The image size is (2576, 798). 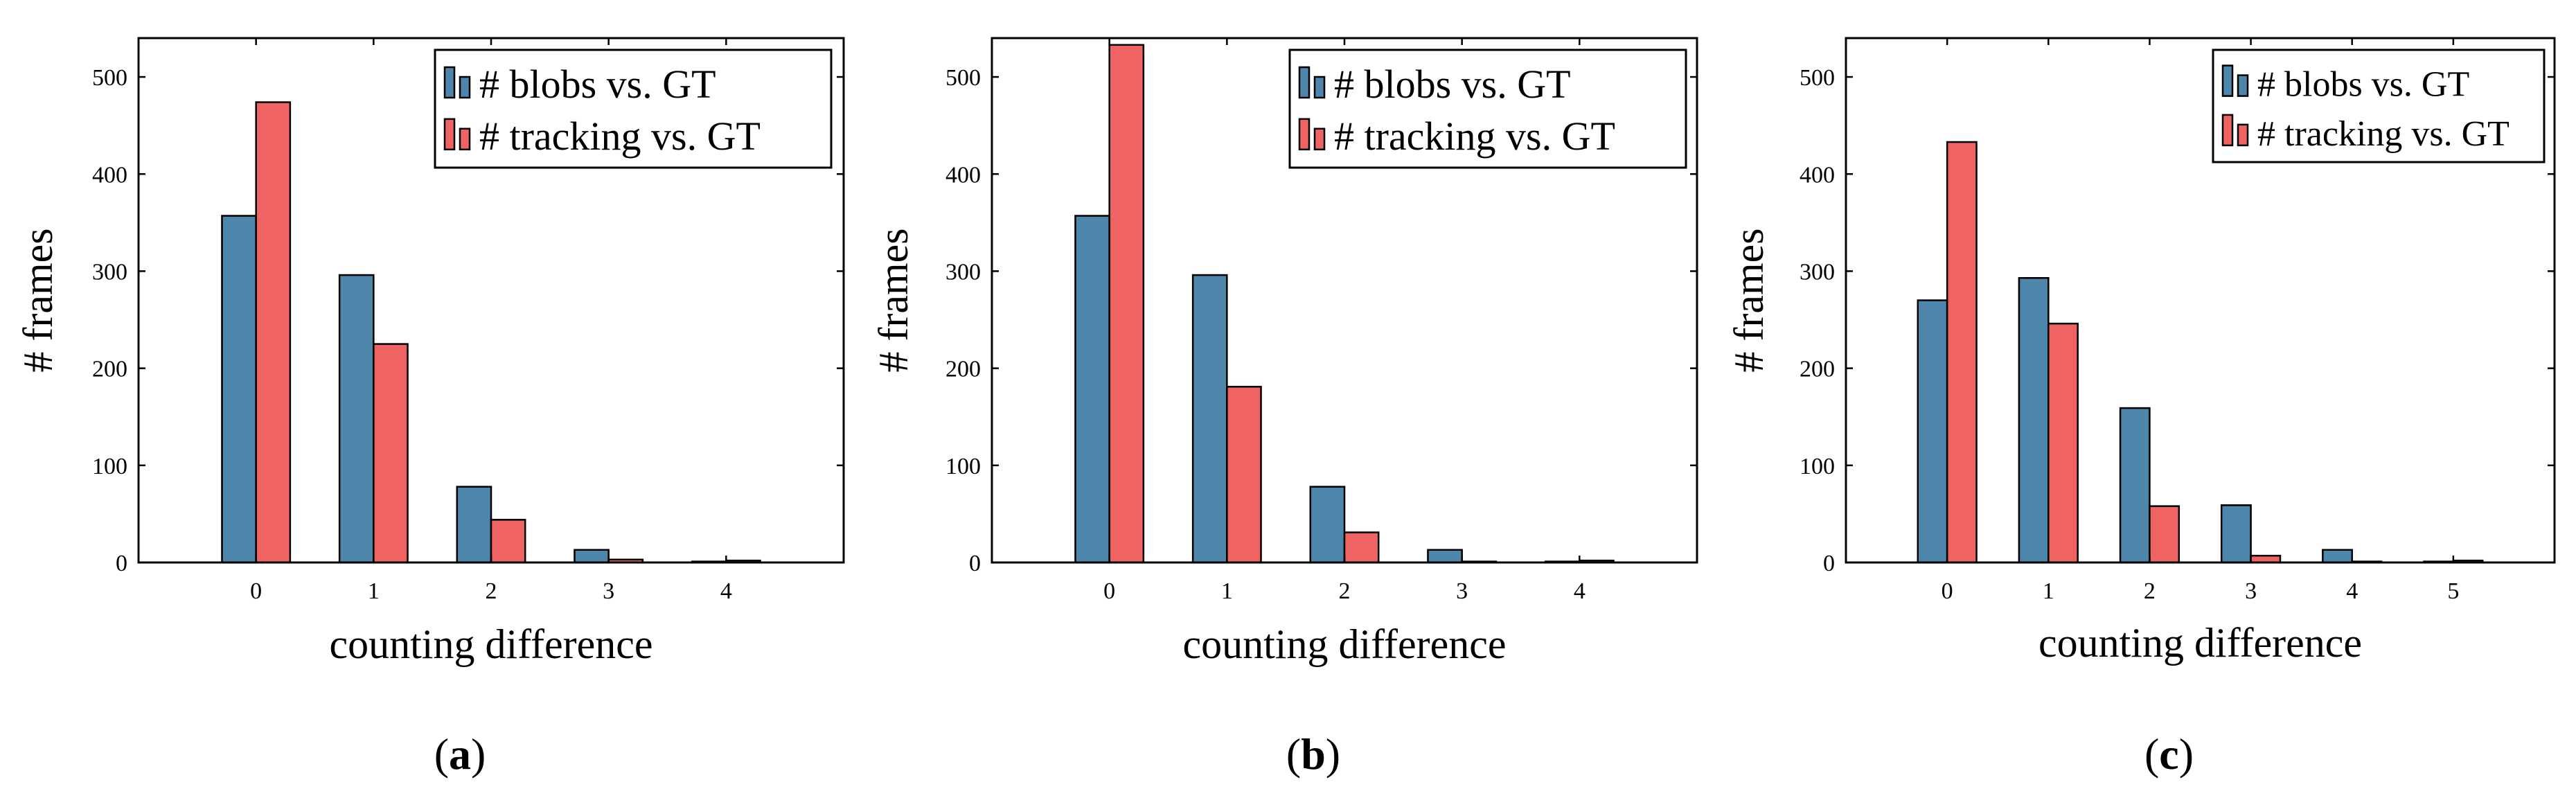 I want to click on panel-b-ytick-label-400: 400, so click(x=963, y=175).